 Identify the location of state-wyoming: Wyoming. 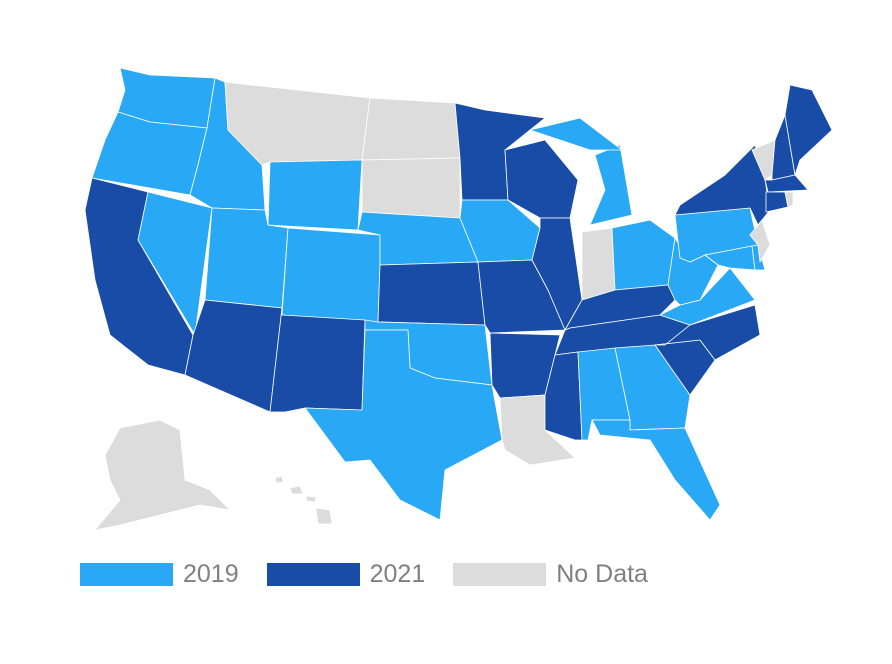
(315, 195).